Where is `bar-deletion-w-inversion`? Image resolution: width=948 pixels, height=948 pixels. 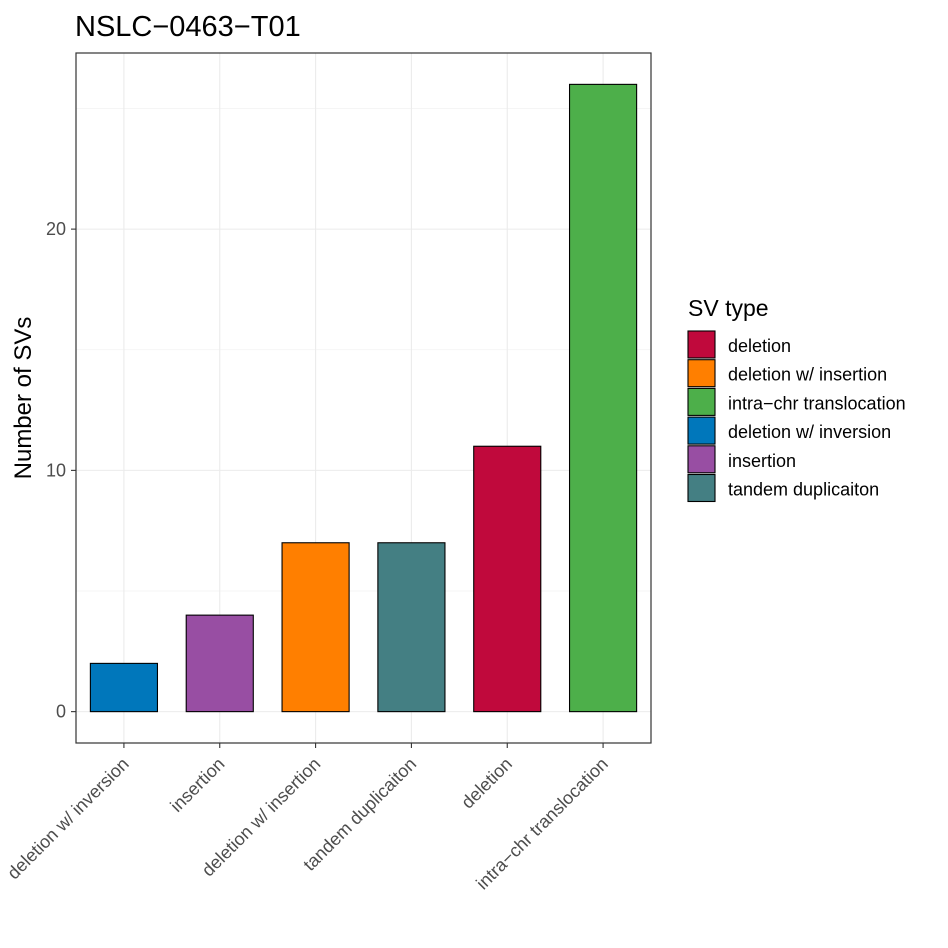 bar-deletion-w-inversion is located at coordinates (124, 687).